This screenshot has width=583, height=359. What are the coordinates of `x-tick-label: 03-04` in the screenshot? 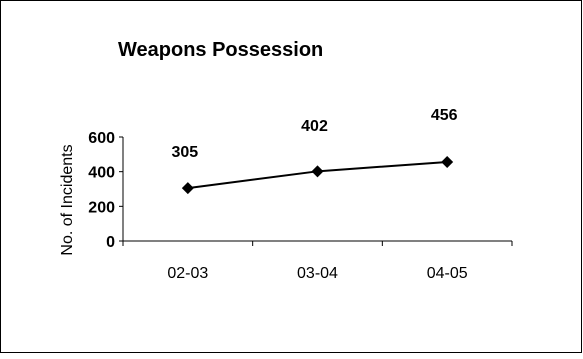 It's located at (317, 273).